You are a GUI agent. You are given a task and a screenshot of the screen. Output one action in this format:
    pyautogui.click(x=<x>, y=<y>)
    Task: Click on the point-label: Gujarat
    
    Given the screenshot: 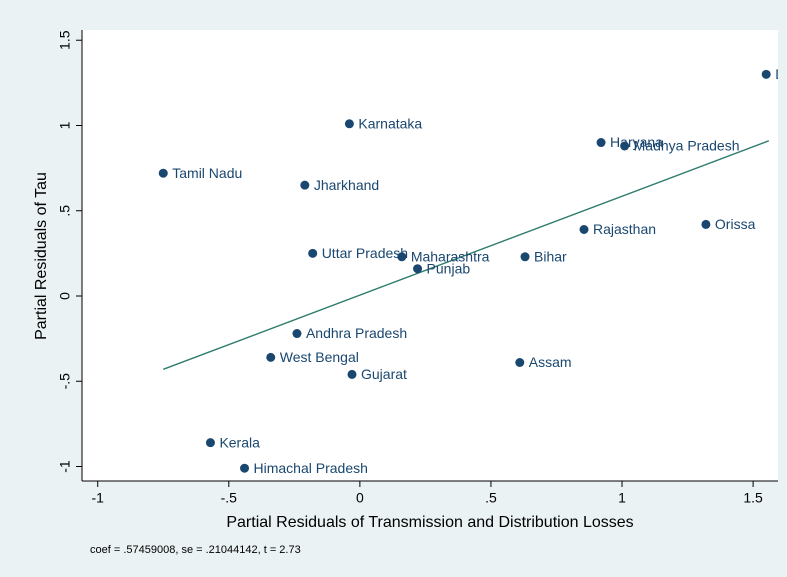 What is the action you would take?
    pyautogui.click(x=384, y=374)
    